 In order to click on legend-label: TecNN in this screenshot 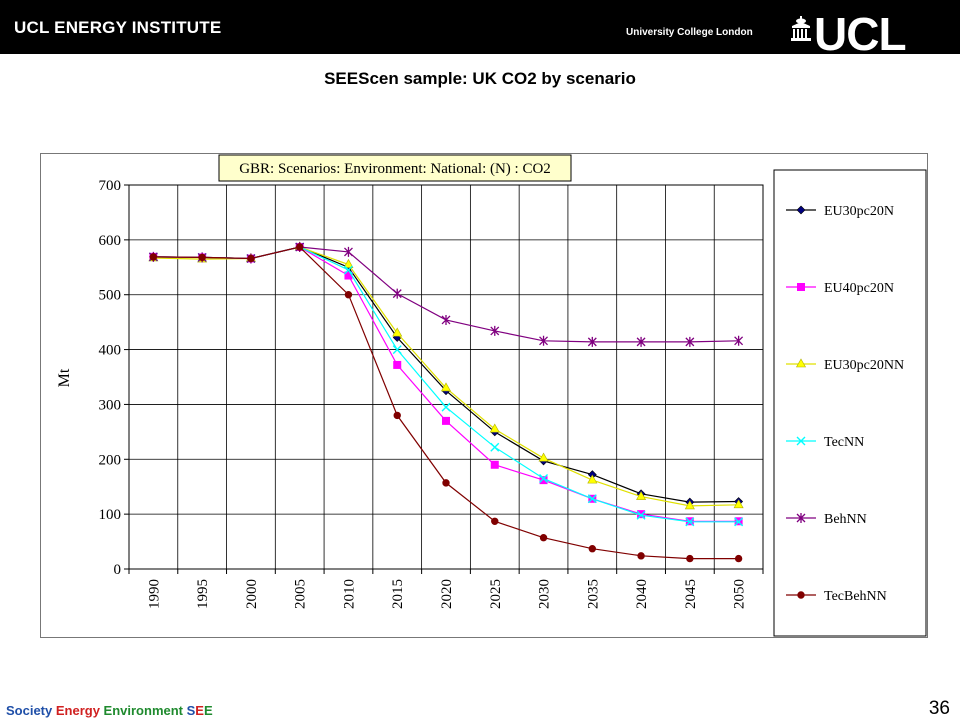, I will do `click(844, 442)`.